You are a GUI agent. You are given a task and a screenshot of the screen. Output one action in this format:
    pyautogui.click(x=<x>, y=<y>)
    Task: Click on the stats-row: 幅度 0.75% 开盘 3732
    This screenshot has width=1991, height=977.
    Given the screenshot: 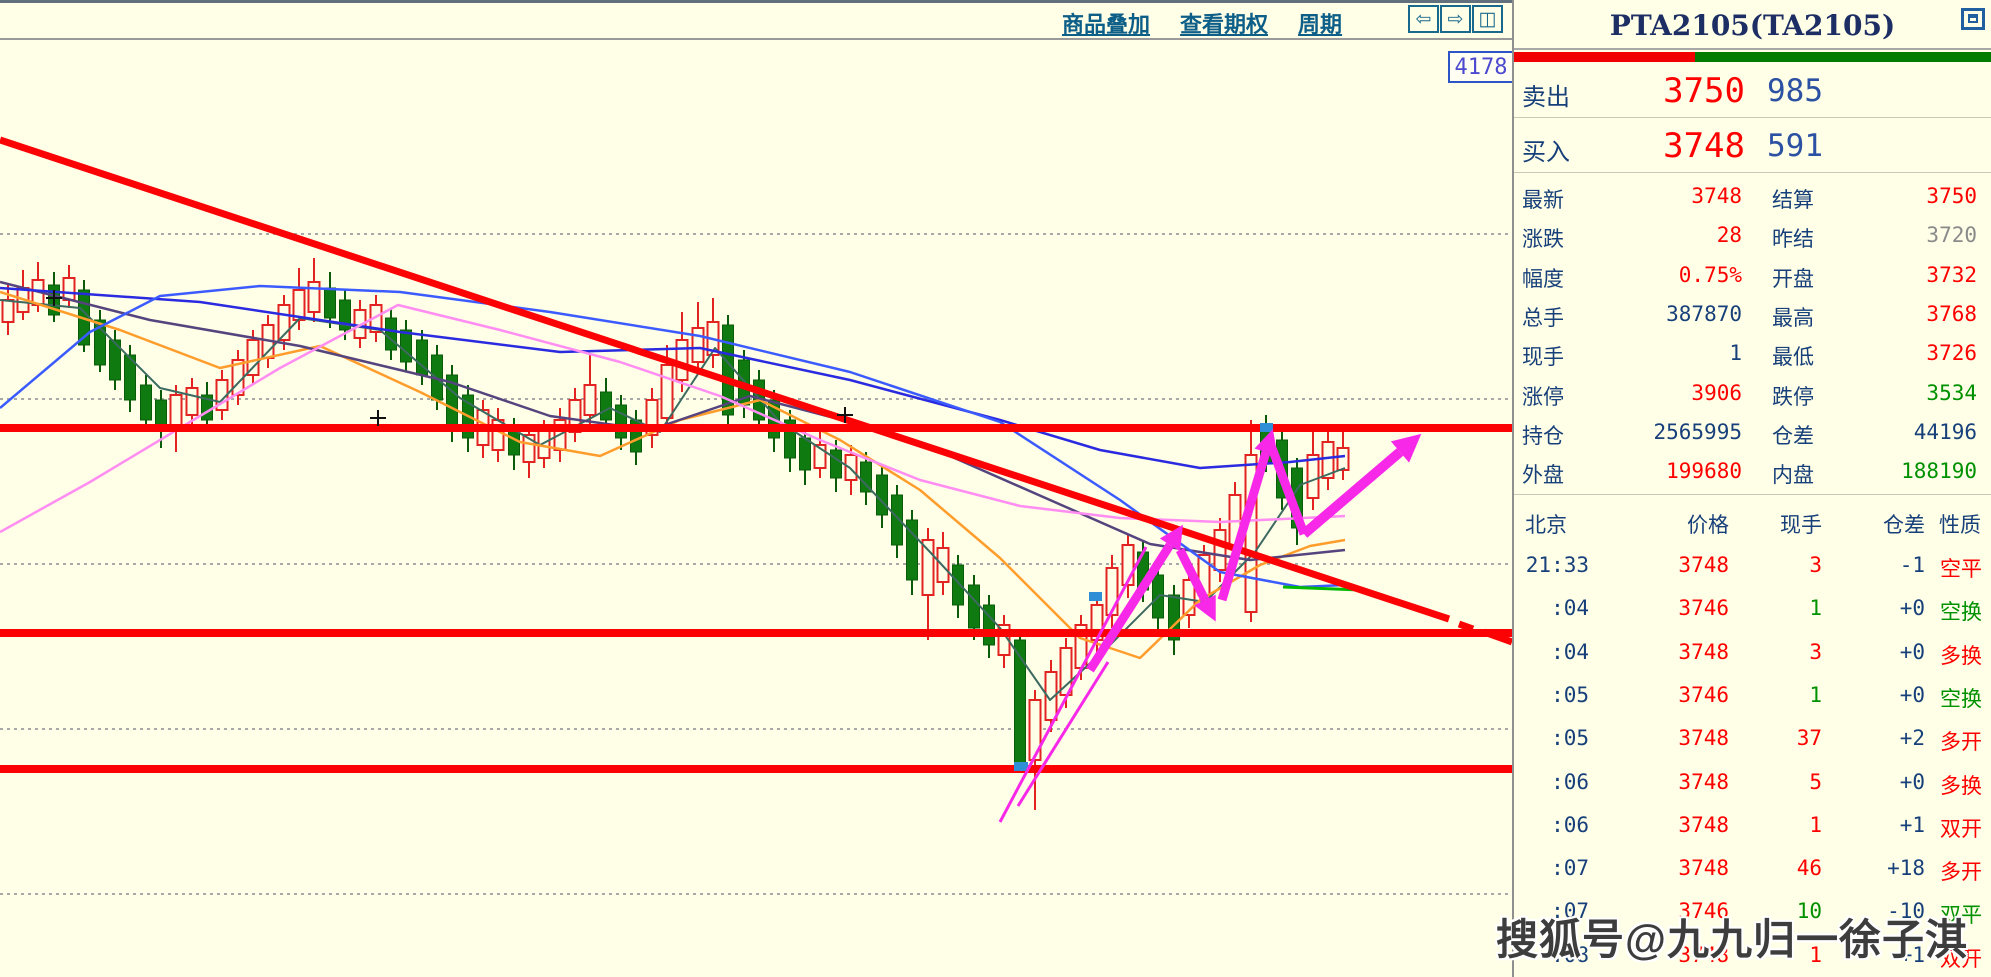 What is the action you would take?
    pyautogui.click(x=1752, y=274)
    